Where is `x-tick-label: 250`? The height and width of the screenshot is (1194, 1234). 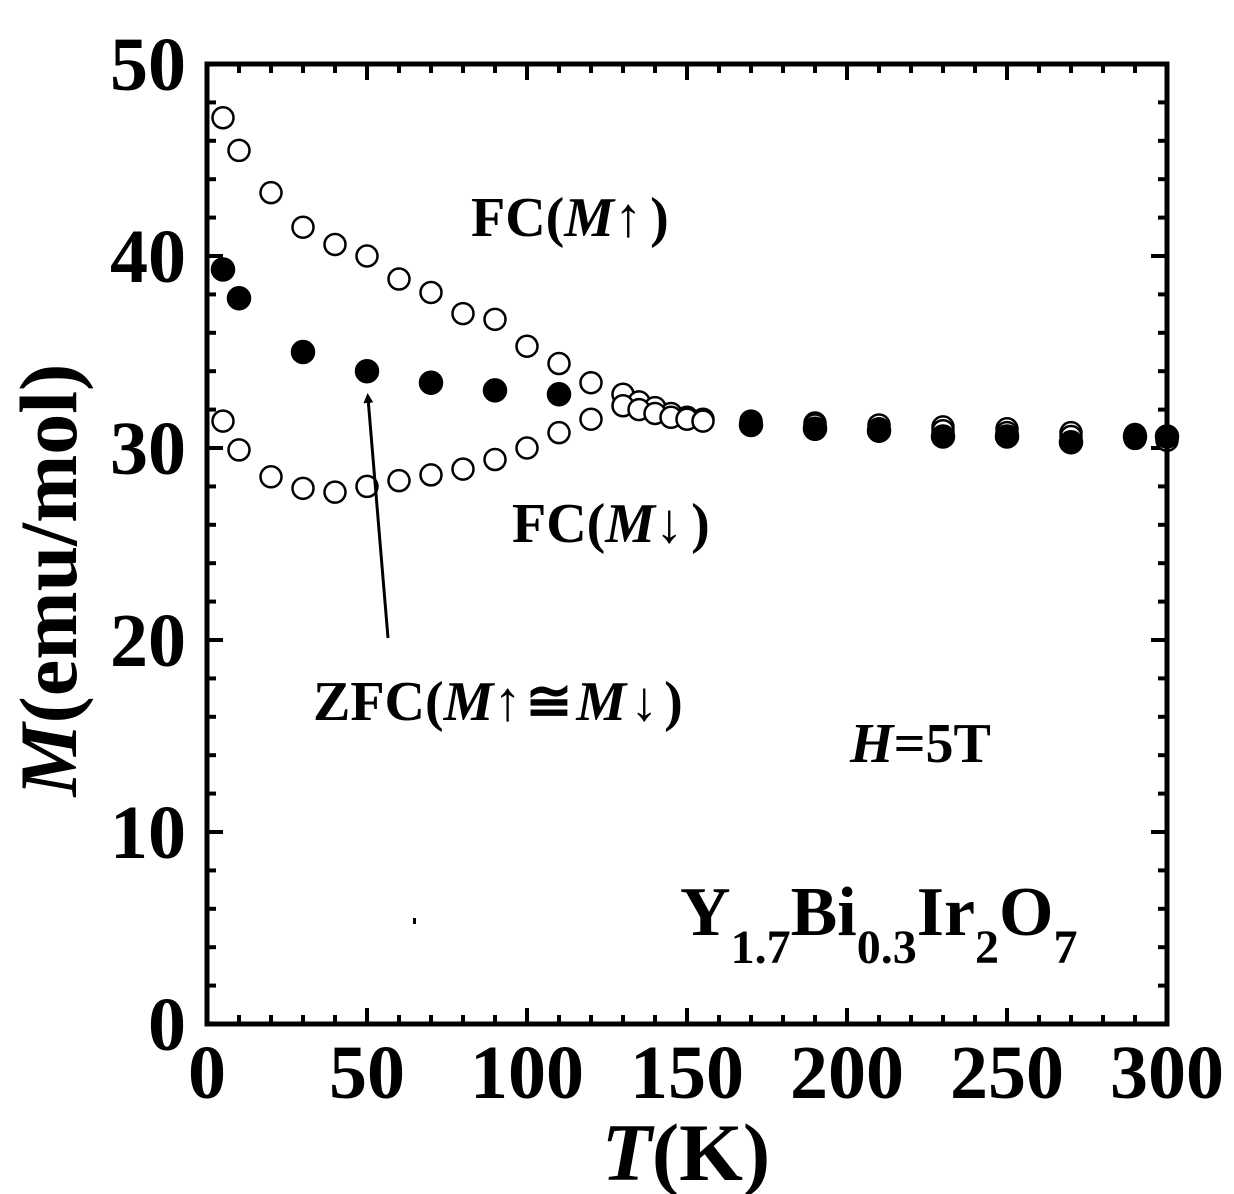 x-tick-label: 250 is located at coordinates (1007, 1073).